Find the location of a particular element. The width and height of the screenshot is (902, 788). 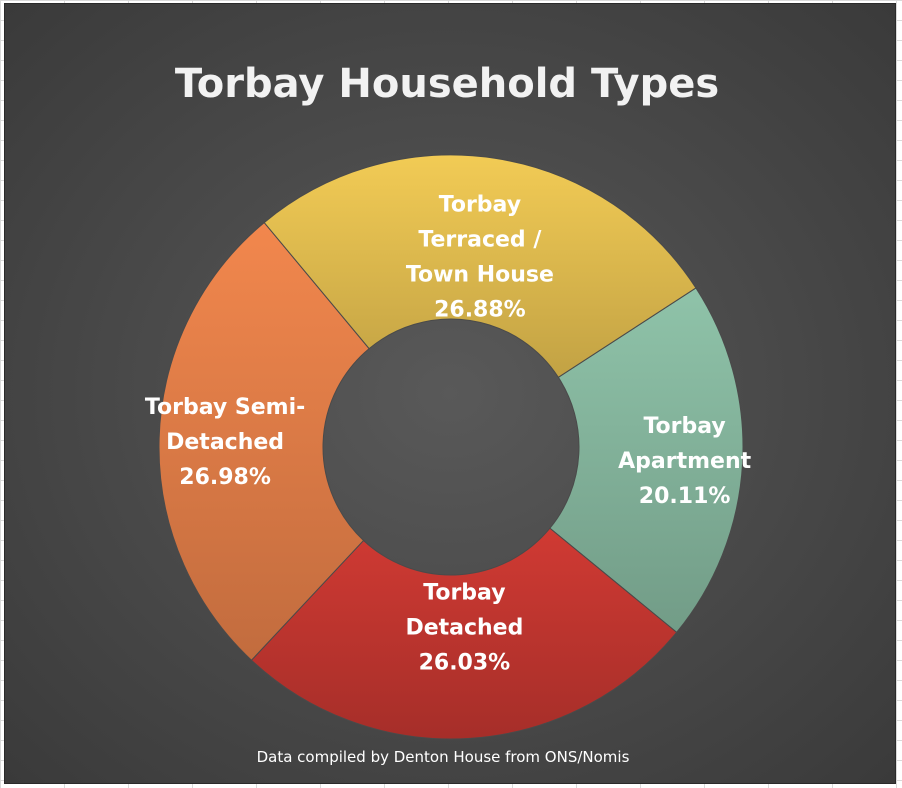

data-label-line: 26.03% is located at coordinates (465, 663).